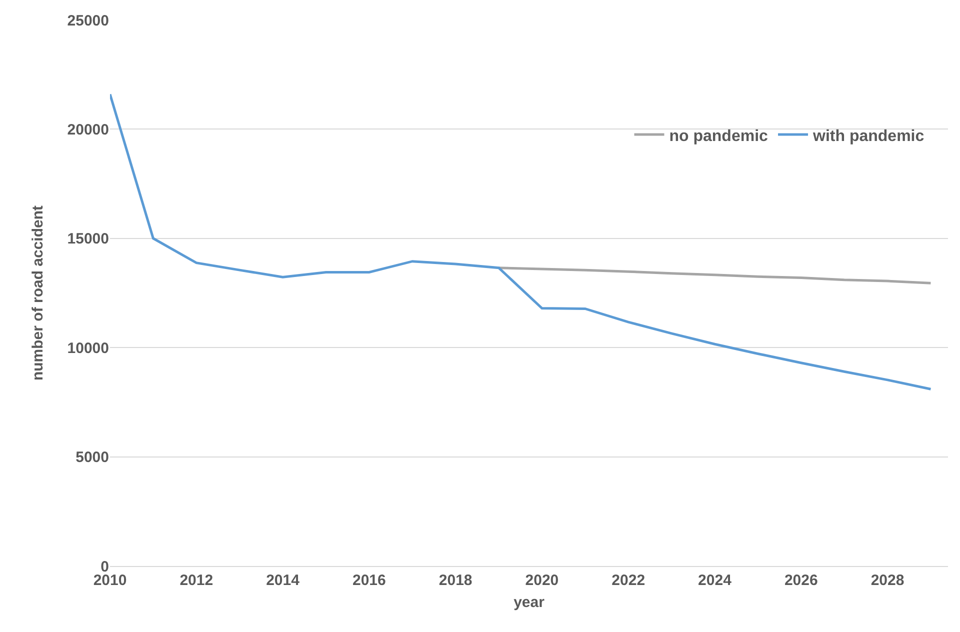  Describe the element at coordinates (715, 580) in the screenshot. I see `x-tick-label: 2024` at that location.